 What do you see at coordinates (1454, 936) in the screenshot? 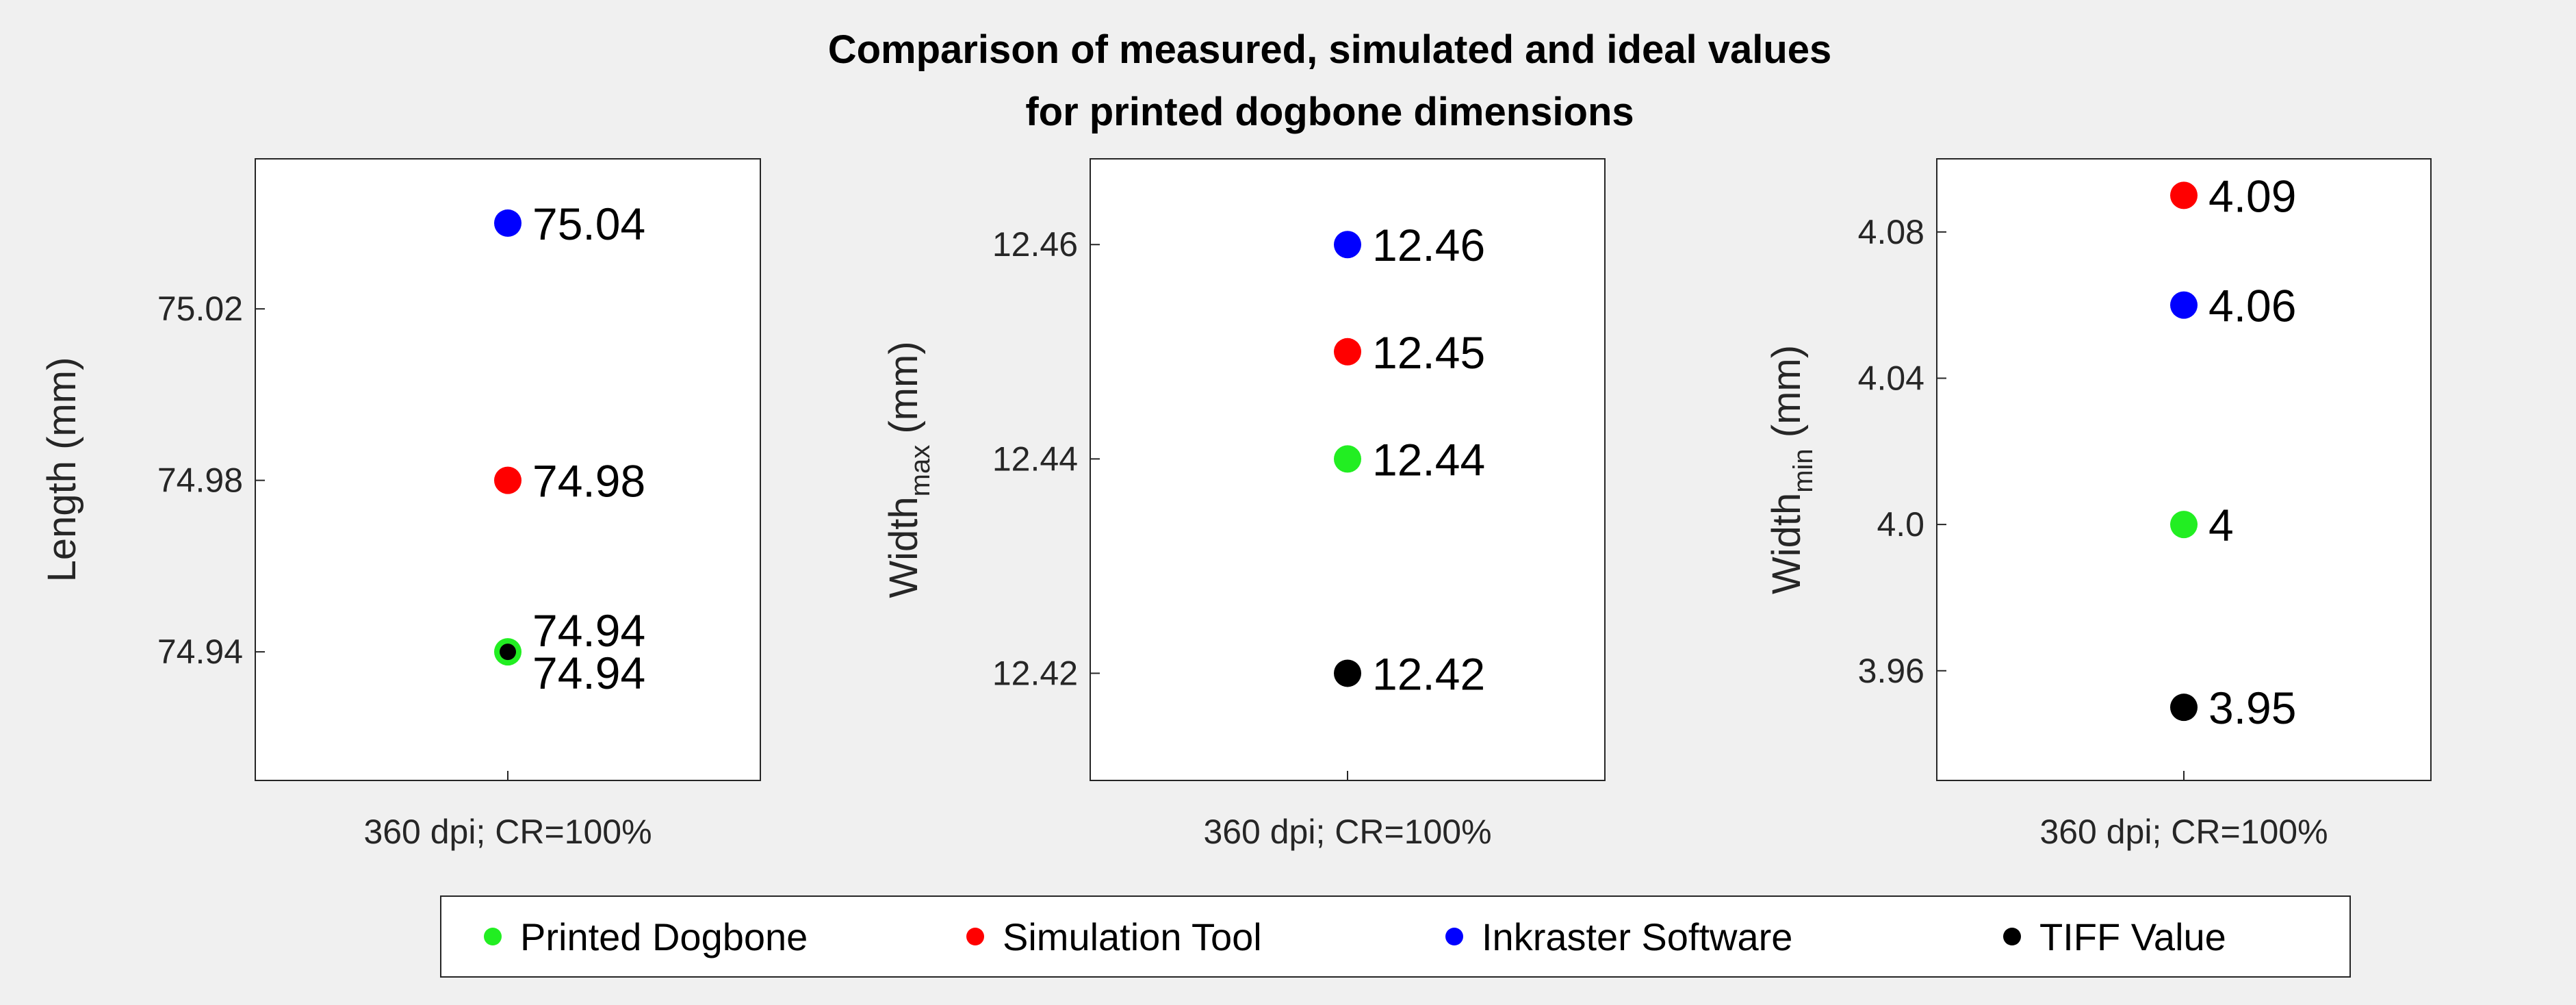
I see `legend-marker-inkraster` at bounding box center [1454, 936].